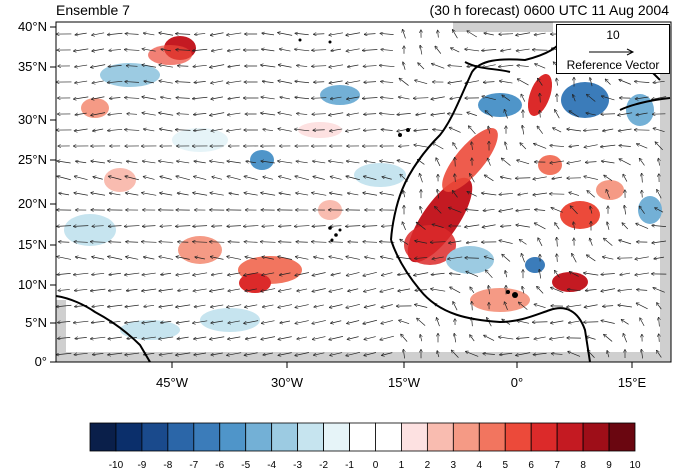  What do you see at coordinates (32, 284) in the screenshot?
I see `lat-tick-label: 10°N` at bounding box center [32, 284].